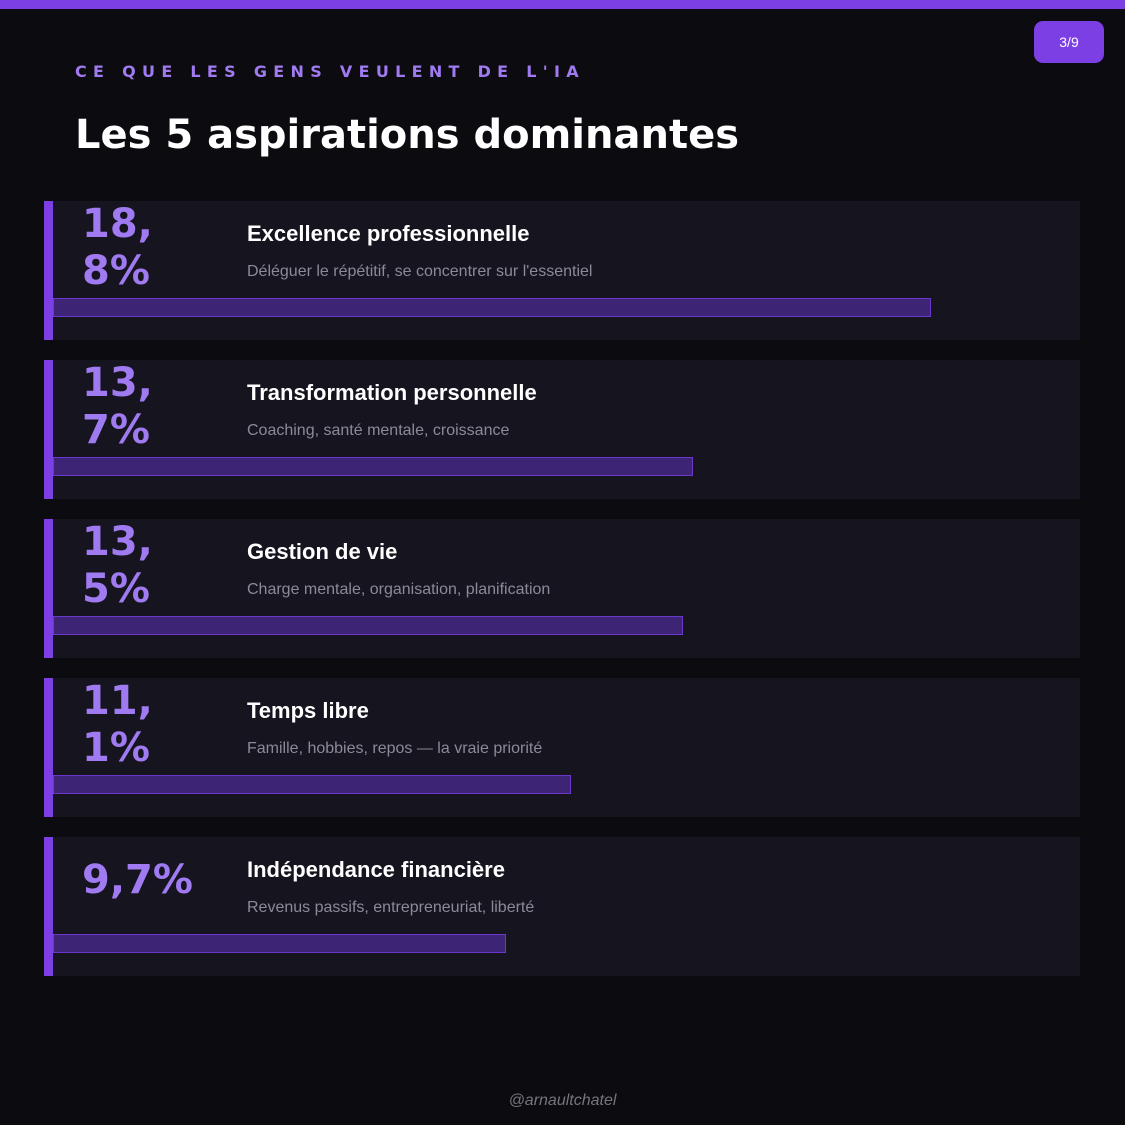 The height and width of the screenshot is (1125, 1125). What do you see at coordinates (392, 392) in the screenshot?
I see `aspiration-label: Transformation personnelle` at bounding box center [392, 392].